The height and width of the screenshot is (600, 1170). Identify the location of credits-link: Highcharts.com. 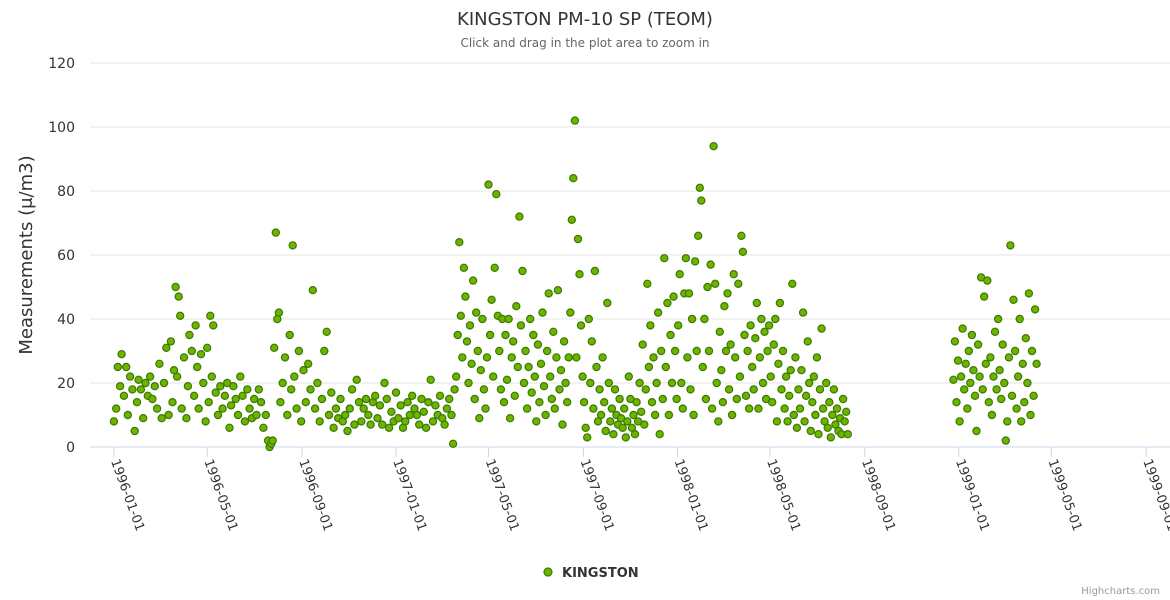
(1120, 591).